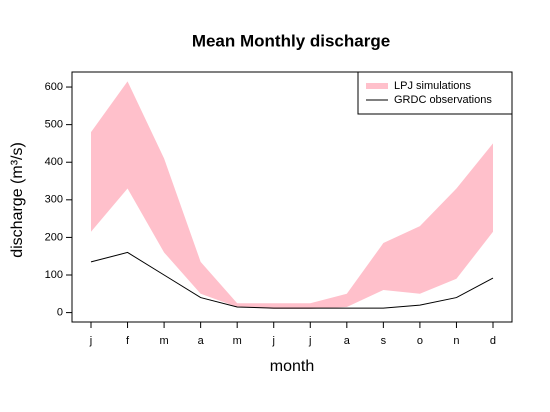 The image size is (550, 412). What do you see at coordinates (456, 341) in the screenshot?
I see `x-tick-label: n` at bounding box center [456, 341].